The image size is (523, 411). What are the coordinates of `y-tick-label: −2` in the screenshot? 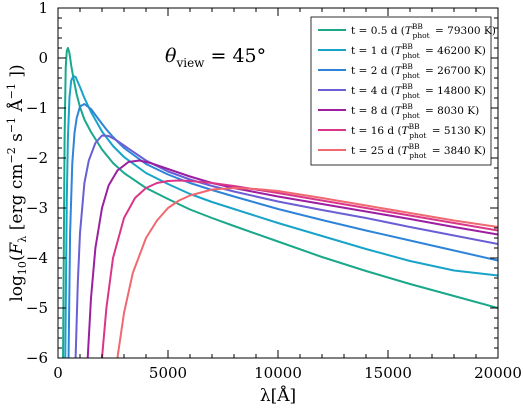 It's located at (37, 158).